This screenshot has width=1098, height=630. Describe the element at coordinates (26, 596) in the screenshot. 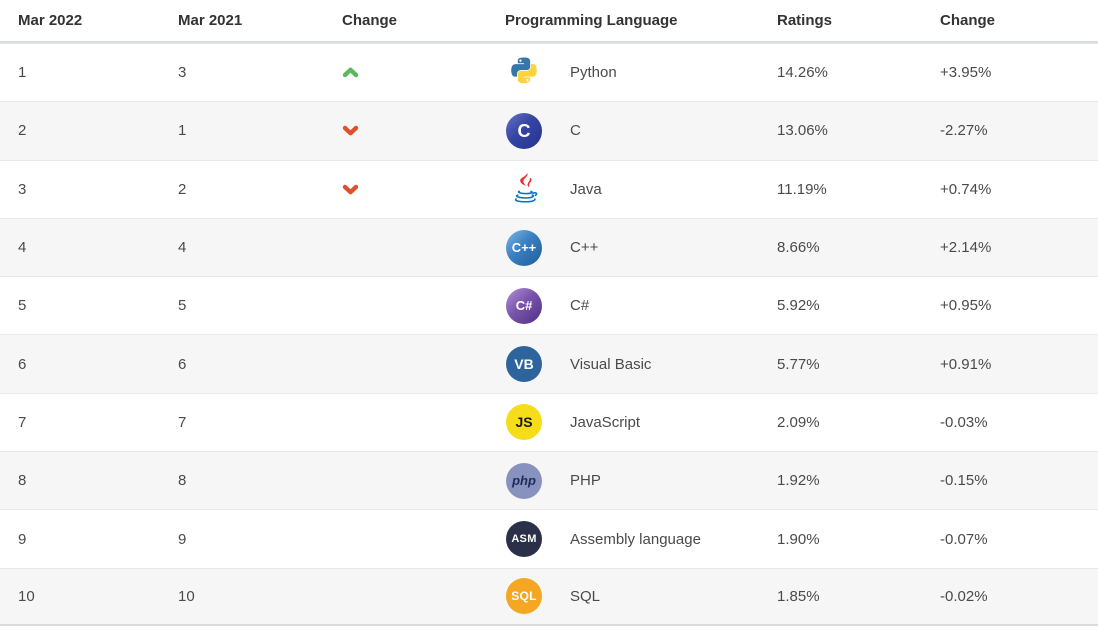

I see `rank-2022: 10` at that location.